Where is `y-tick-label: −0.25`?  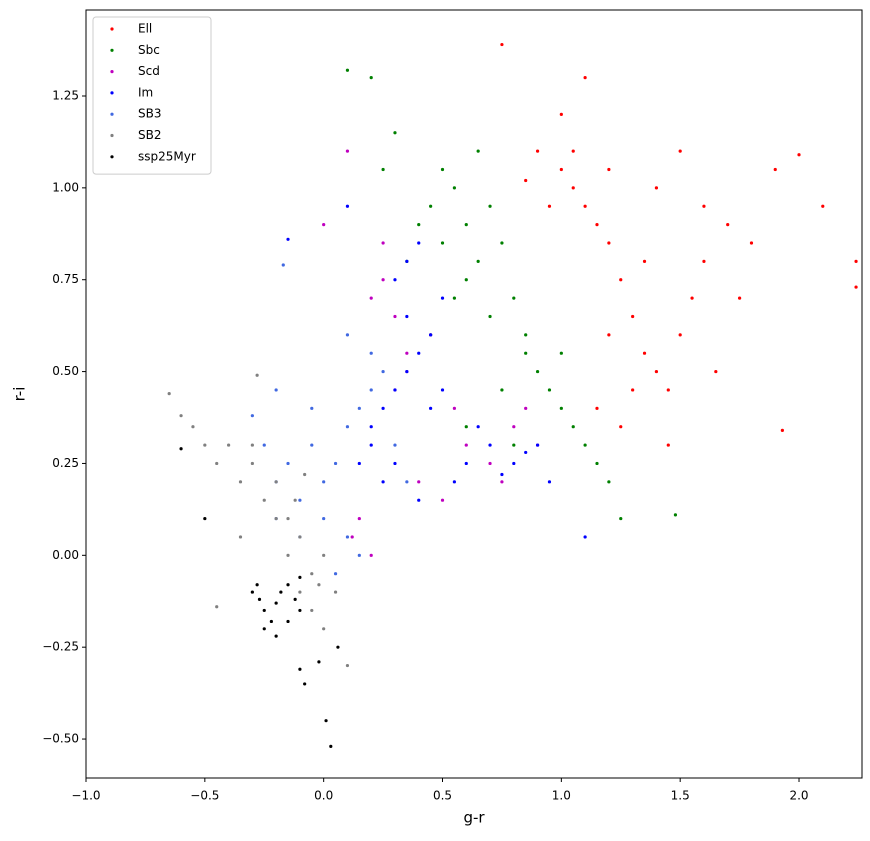 y-tick-label: −0.25 is located at coordinates (60, 647).